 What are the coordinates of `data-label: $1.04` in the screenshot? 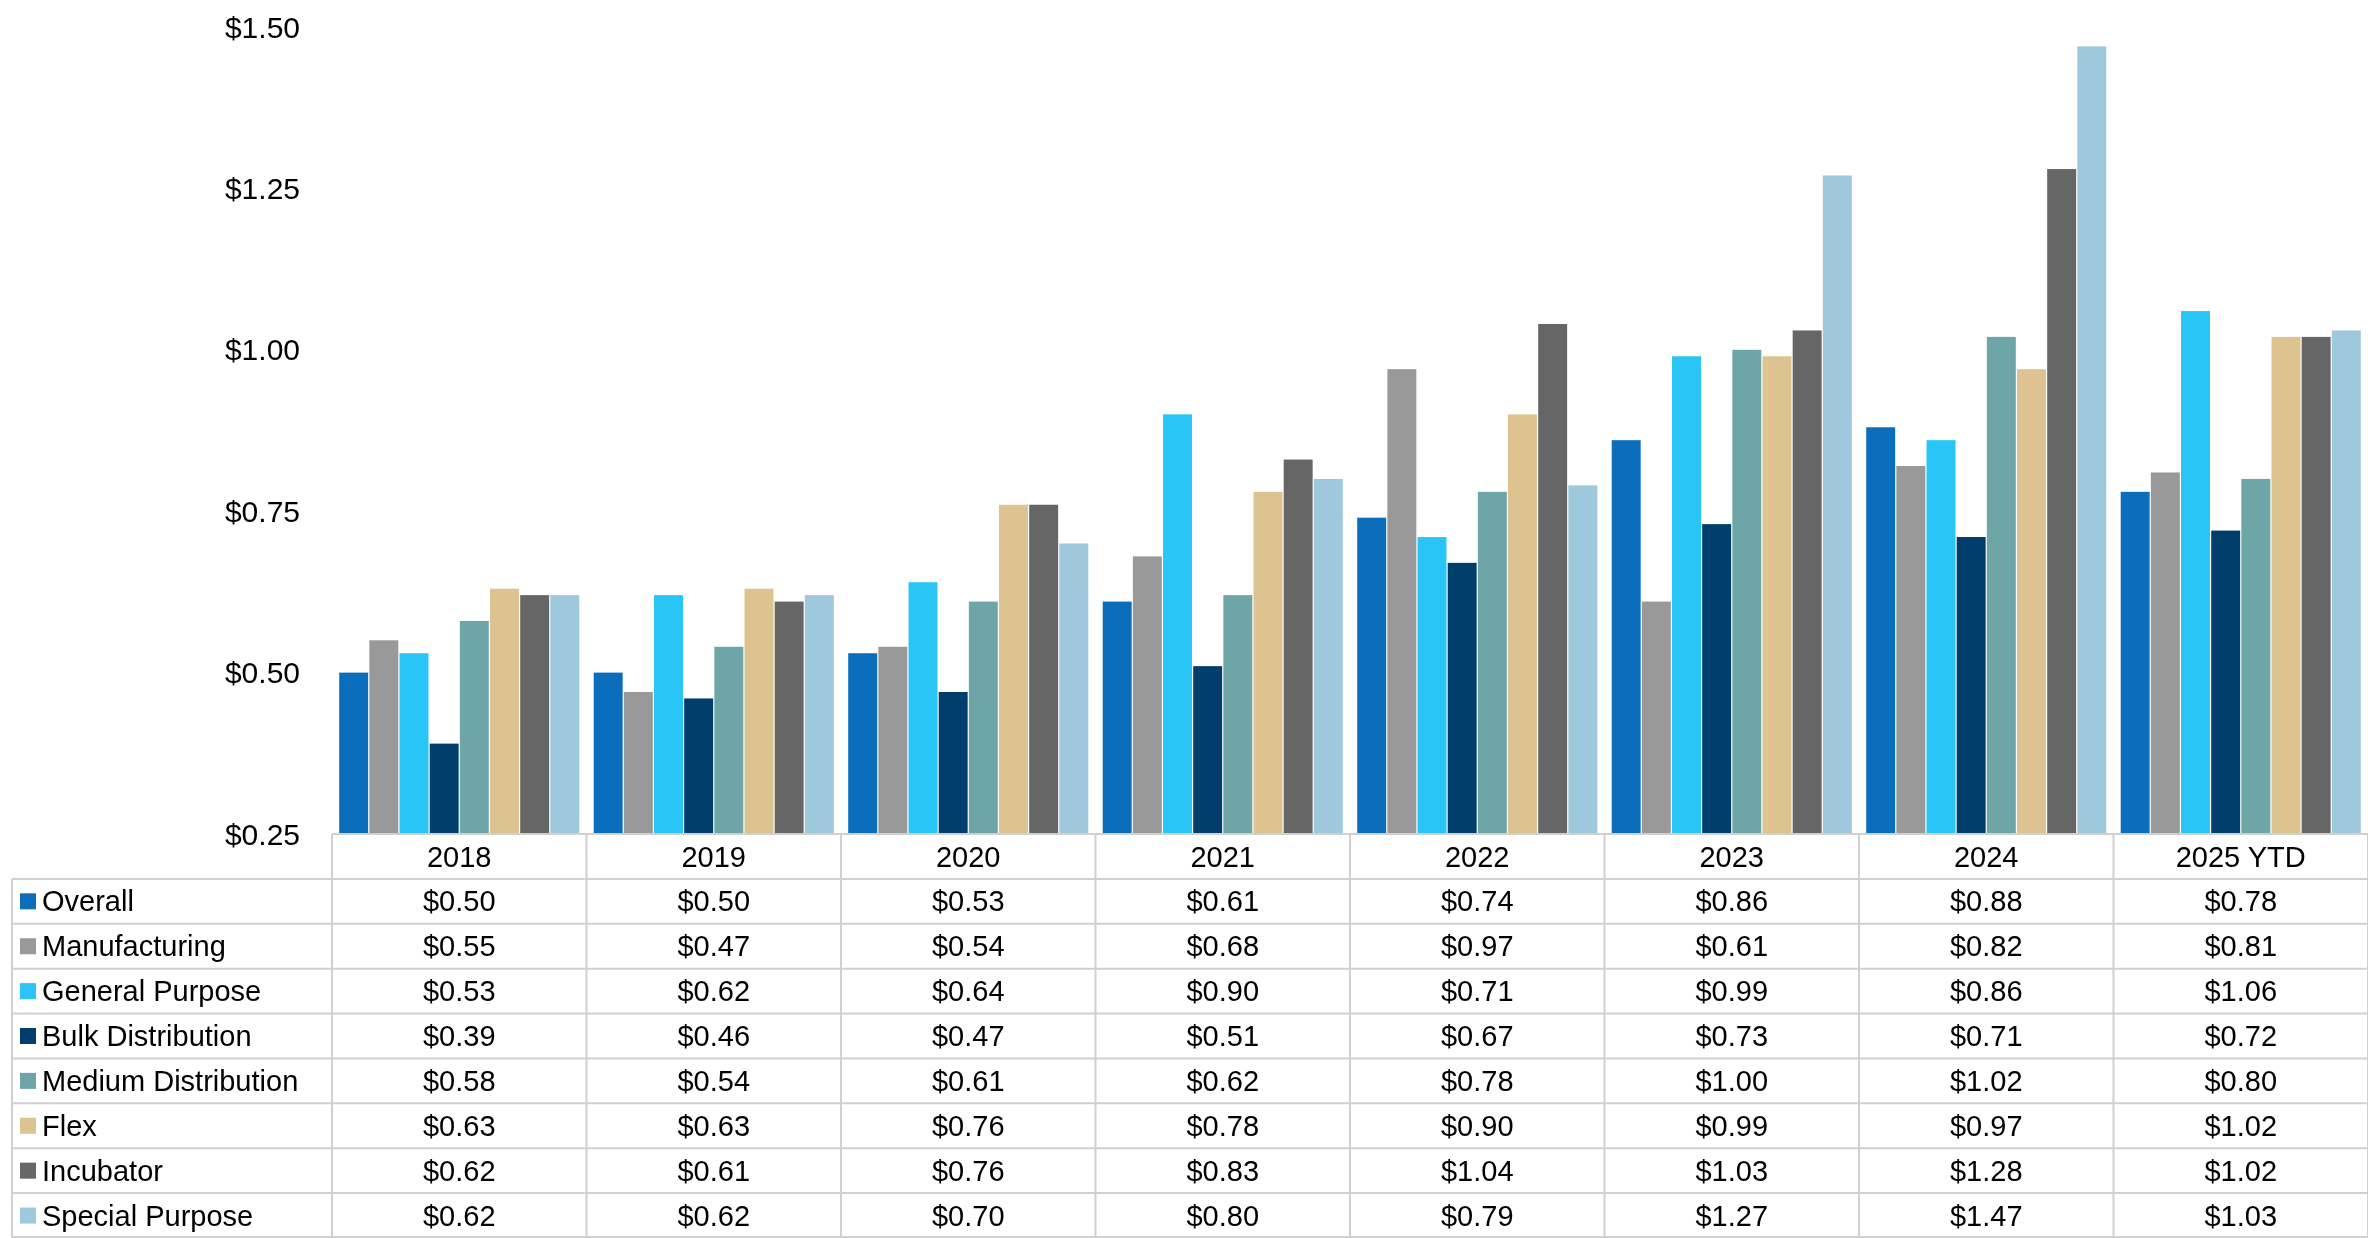 It's located at (1477, 1170).